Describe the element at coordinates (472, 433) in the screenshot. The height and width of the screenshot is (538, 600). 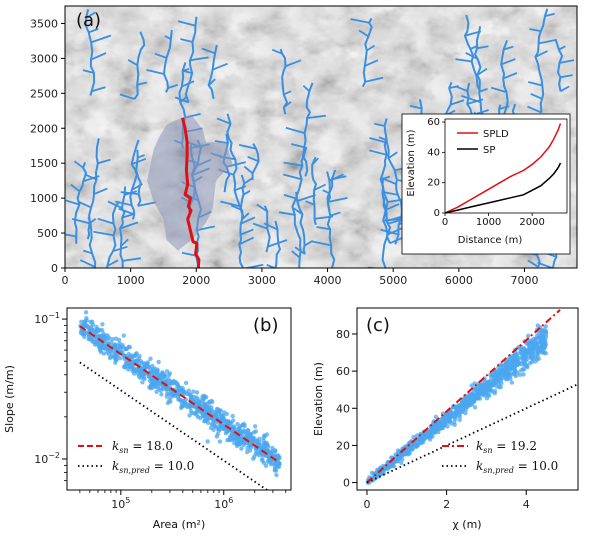
I see `panel-c-pred-line` at that location.